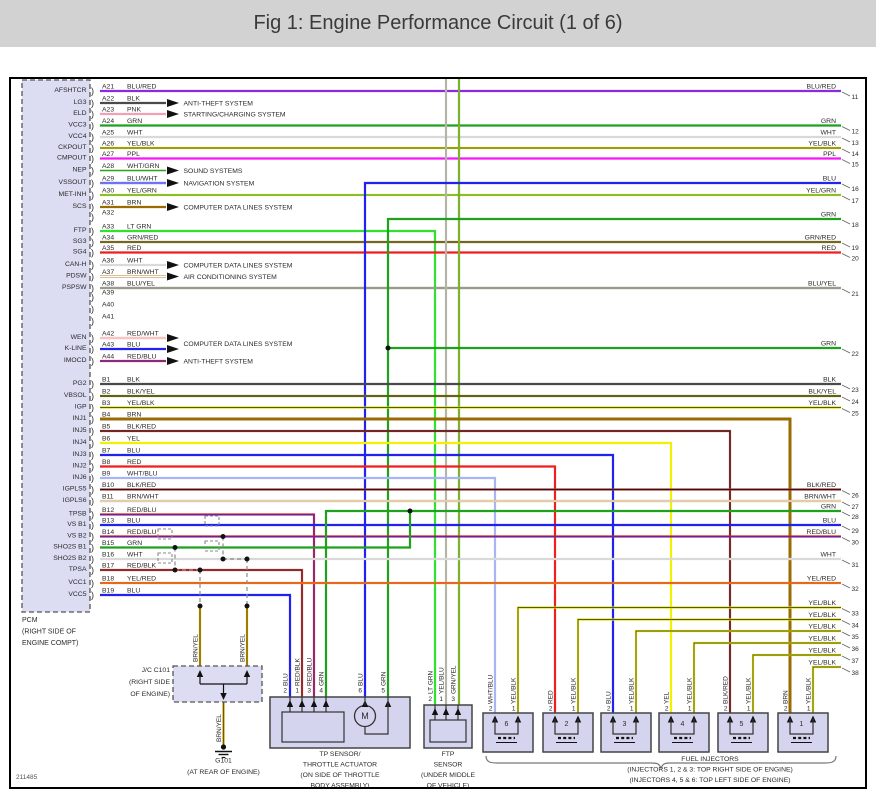 The height and width of the screenshot is (800, 876). Describe the element at coordinates (491, 689) in the screenshot. I see `wire-color-label: WHT/BLU` at that location.